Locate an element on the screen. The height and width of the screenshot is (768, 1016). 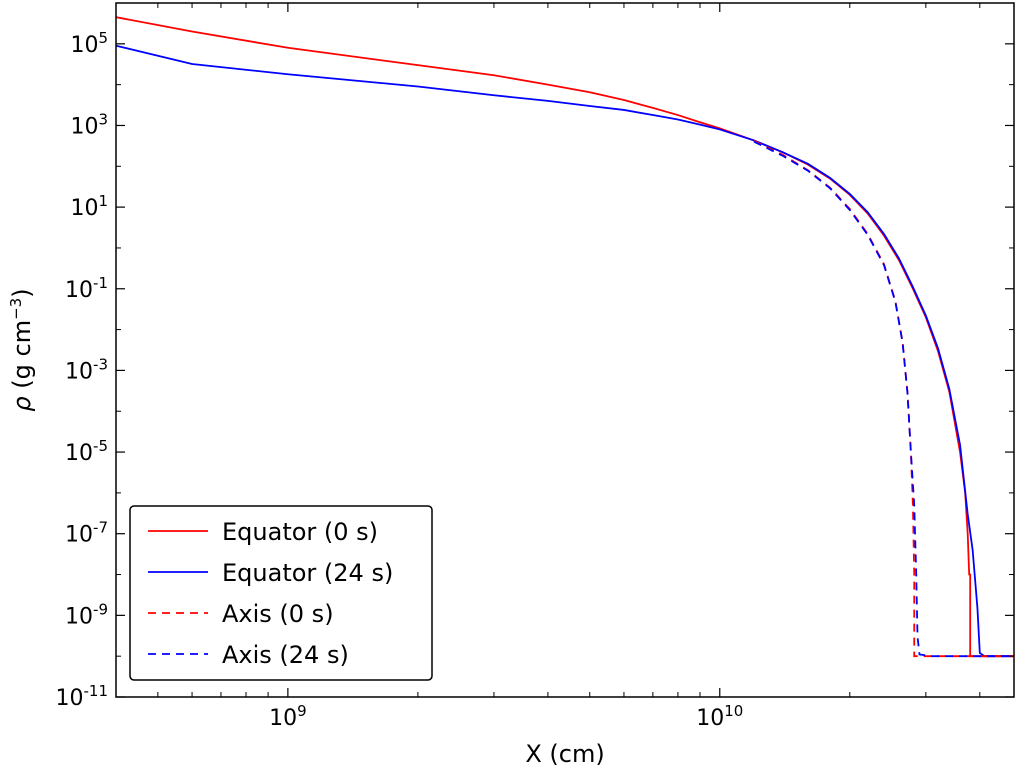
y-tick-label-2: 10³ is located at coordinates (89, 124).